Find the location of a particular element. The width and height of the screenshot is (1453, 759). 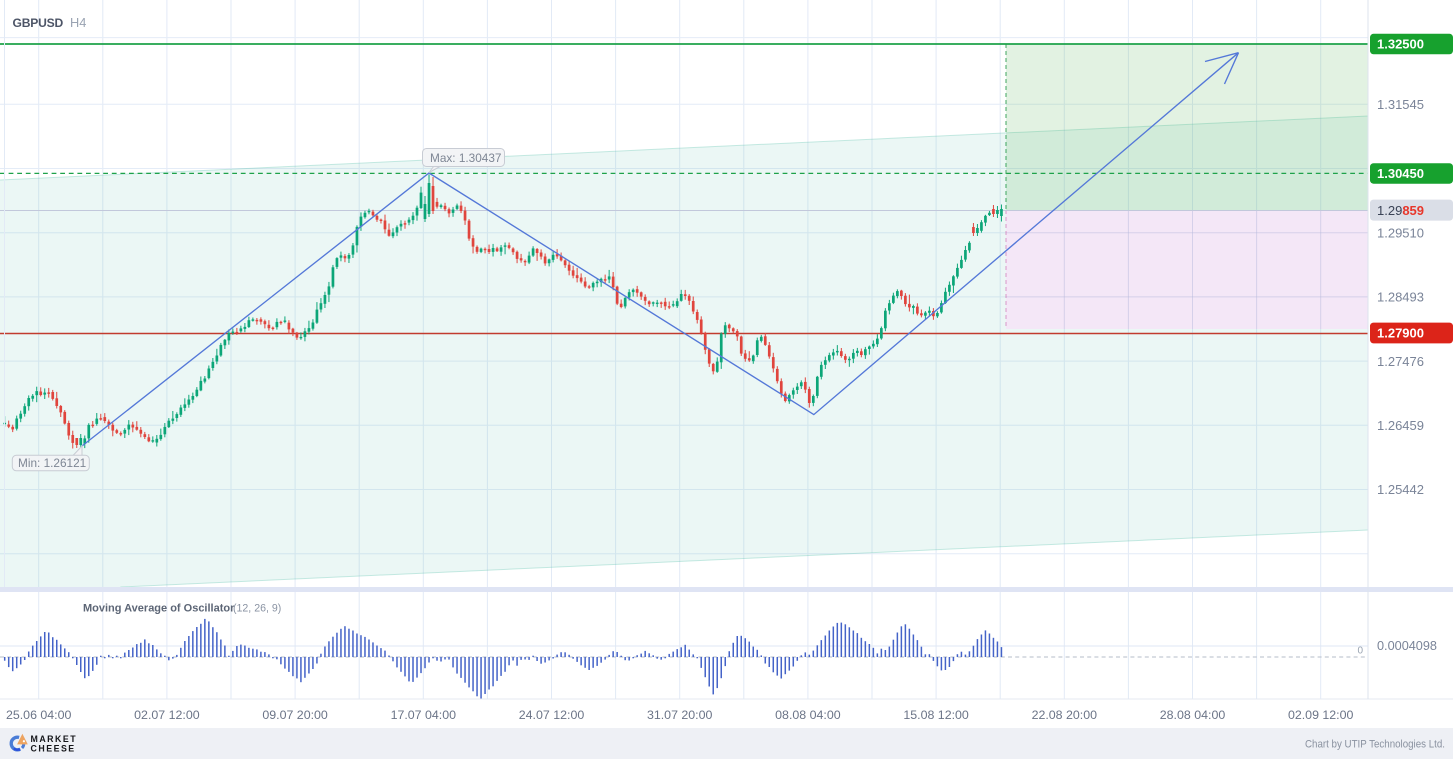

svg-text: 28.08 04:00 is located at coordinates (1193, 715).